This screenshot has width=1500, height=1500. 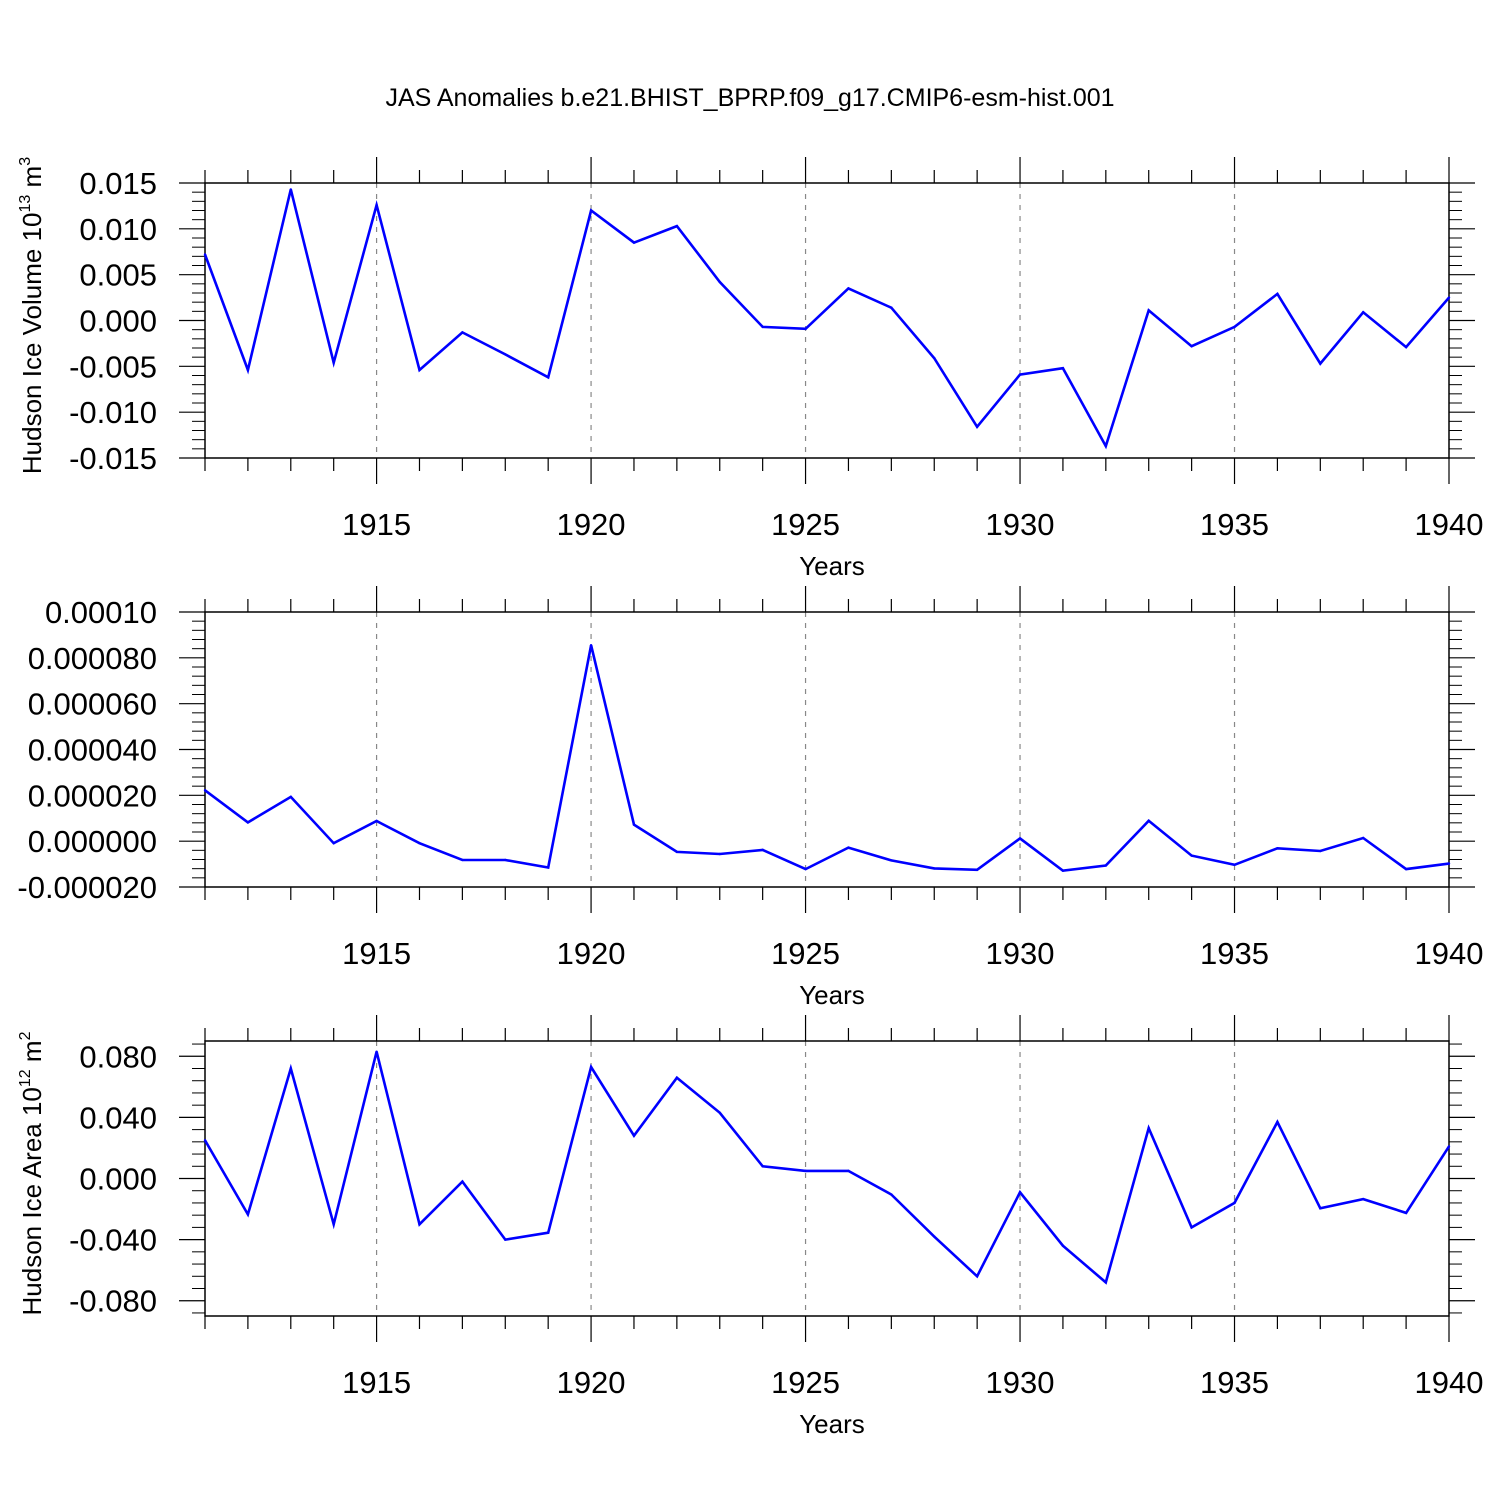 What do you see at coordinates (92, 795) in the screenshot?
I see `y-tick-label: 0.000020` at bounding box center [92, 795].